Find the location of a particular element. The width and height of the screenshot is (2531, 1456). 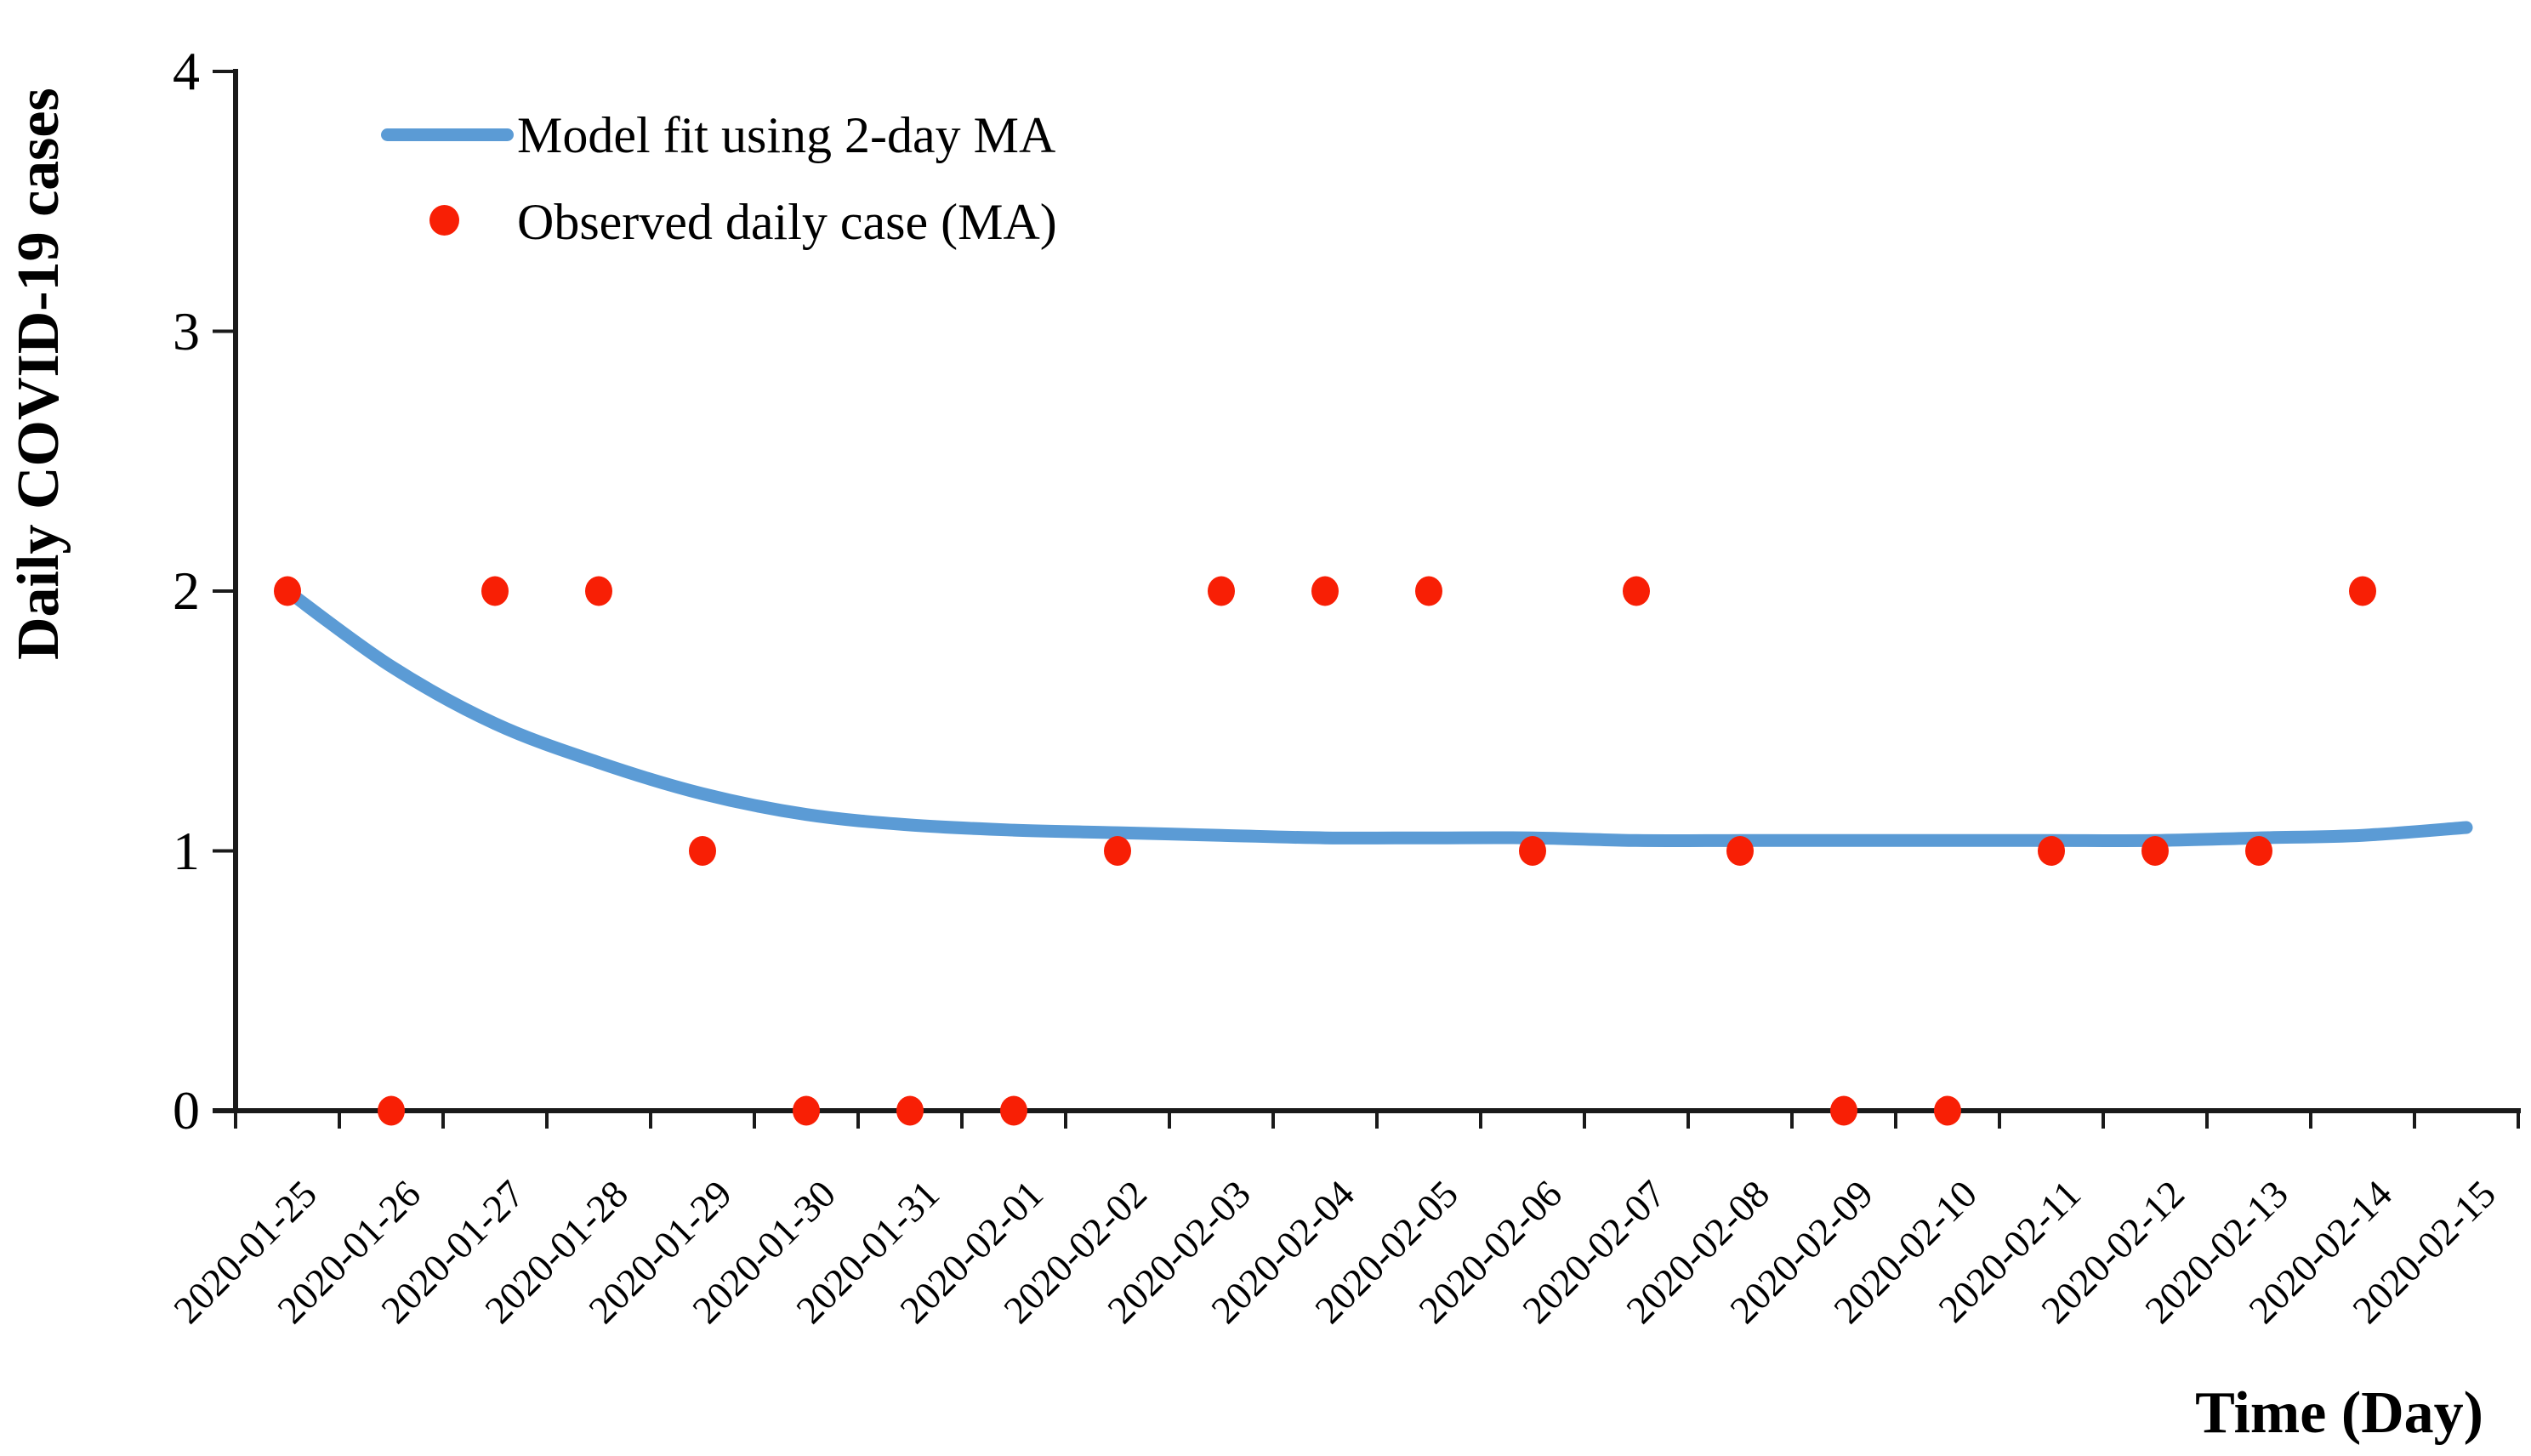

y-tick-label: 0 is located at coordinates (186, 1110).